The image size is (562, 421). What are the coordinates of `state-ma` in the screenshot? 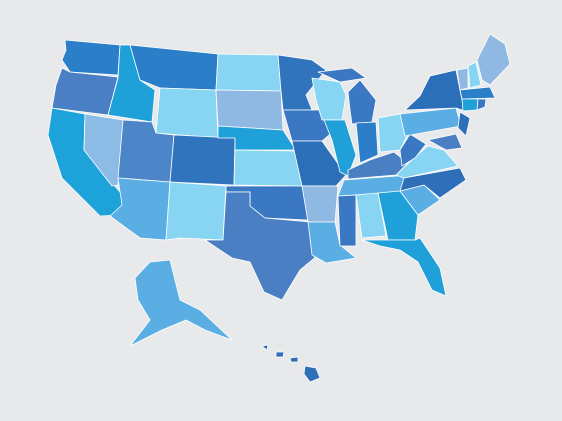 It's located at (477, 93).